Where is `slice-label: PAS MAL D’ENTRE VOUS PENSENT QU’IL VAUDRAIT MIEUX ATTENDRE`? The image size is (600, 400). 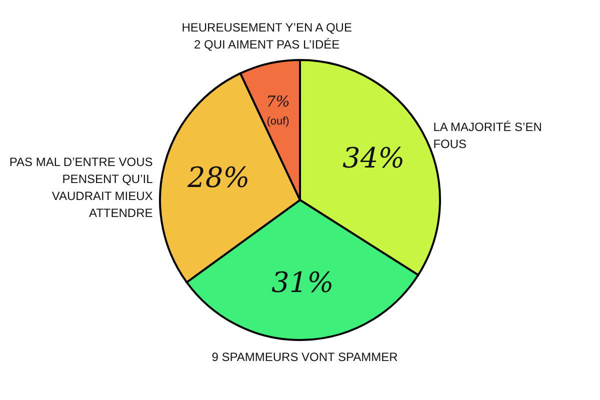
slice-label: PAS MAL D’ENTRE VOUS PENSENT QU’IL VAUDRAIT MIEUX ATTENDRE is located at coordinates (81, 187).